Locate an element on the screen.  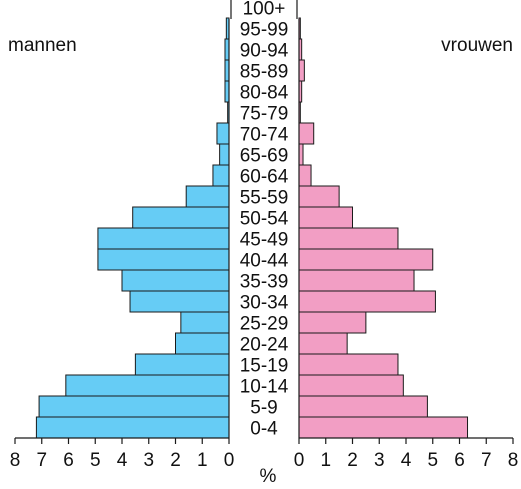
x-tick-label-right: 7 is located at coordinates (486, 460).